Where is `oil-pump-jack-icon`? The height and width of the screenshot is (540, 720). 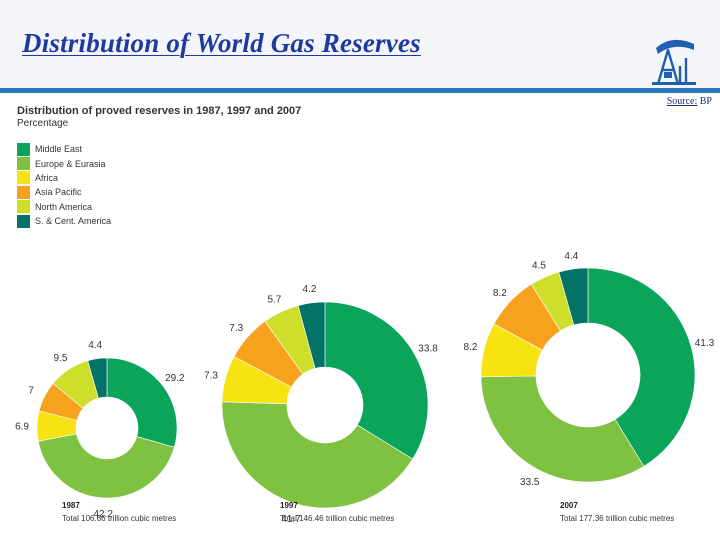
oil-pump-jack-icon is located at coordinates (674, 62).